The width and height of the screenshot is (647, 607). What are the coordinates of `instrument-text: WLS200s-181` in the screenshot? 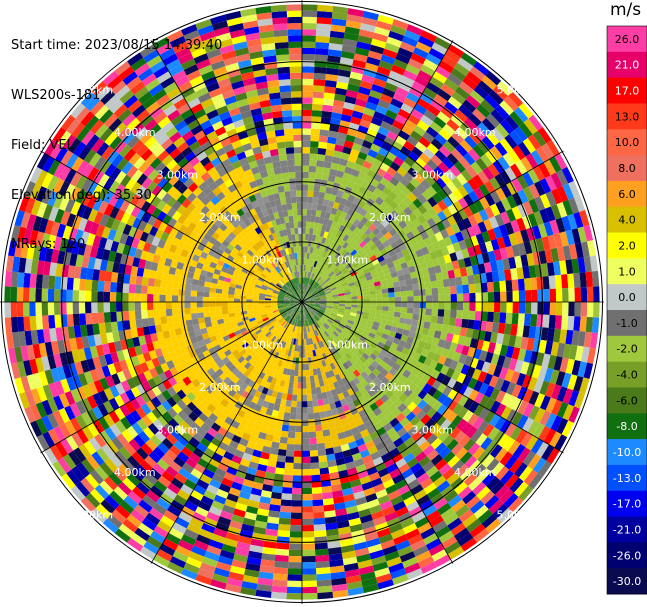 It's located at (56, 95).